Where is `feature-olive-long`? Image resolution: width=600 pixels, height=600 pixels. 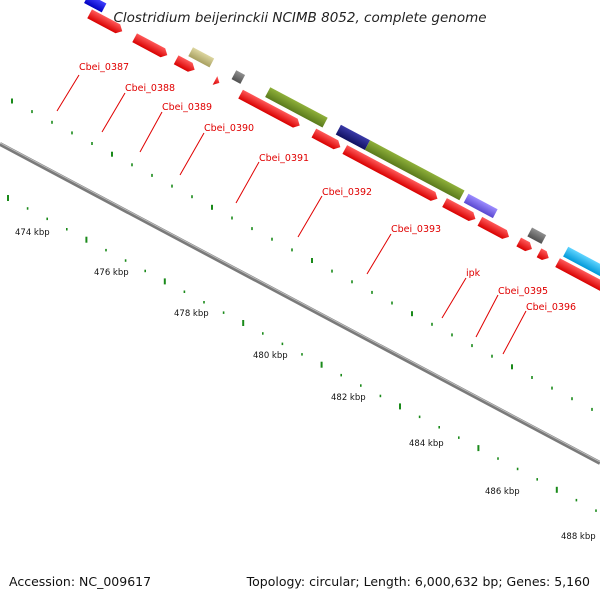 feature-olive-long is located at coordinates (414, 170).